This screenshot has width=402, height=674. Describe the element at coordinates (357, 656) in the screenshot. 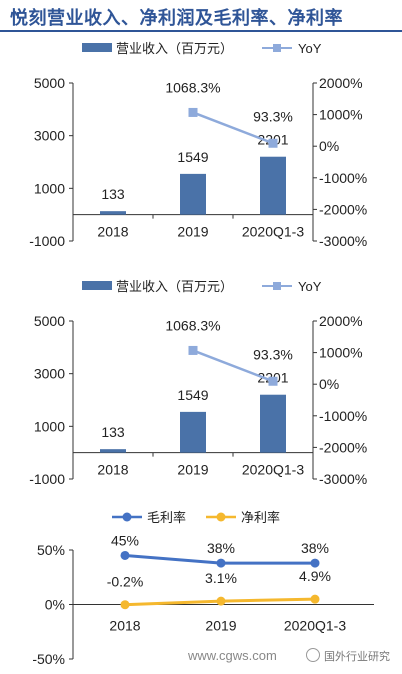

I see `watermark-brand: 国外行业研究` at that location.